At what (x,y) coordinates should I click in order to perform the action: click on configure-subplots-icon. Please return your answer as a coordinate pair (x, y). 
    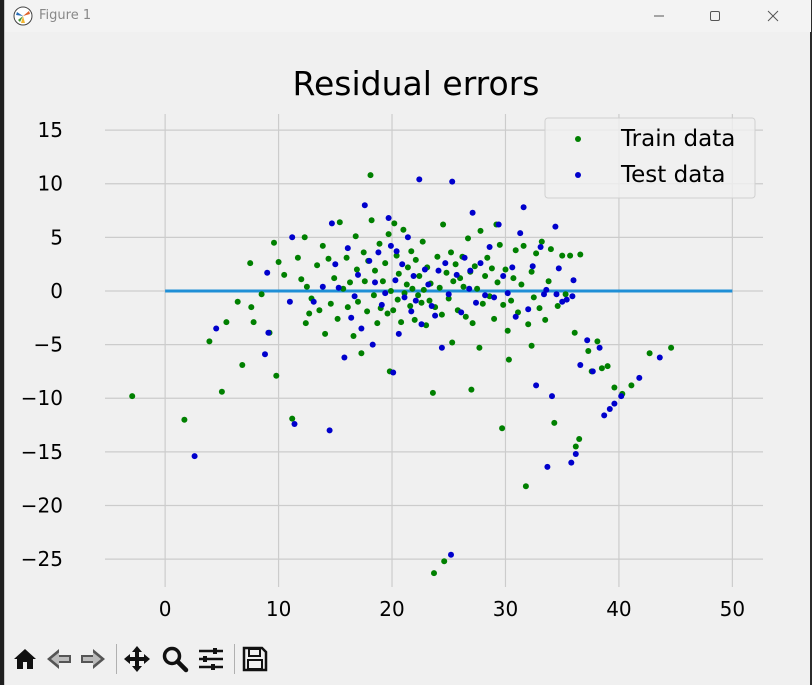
    Looking at the image, I should click on (211, 659).